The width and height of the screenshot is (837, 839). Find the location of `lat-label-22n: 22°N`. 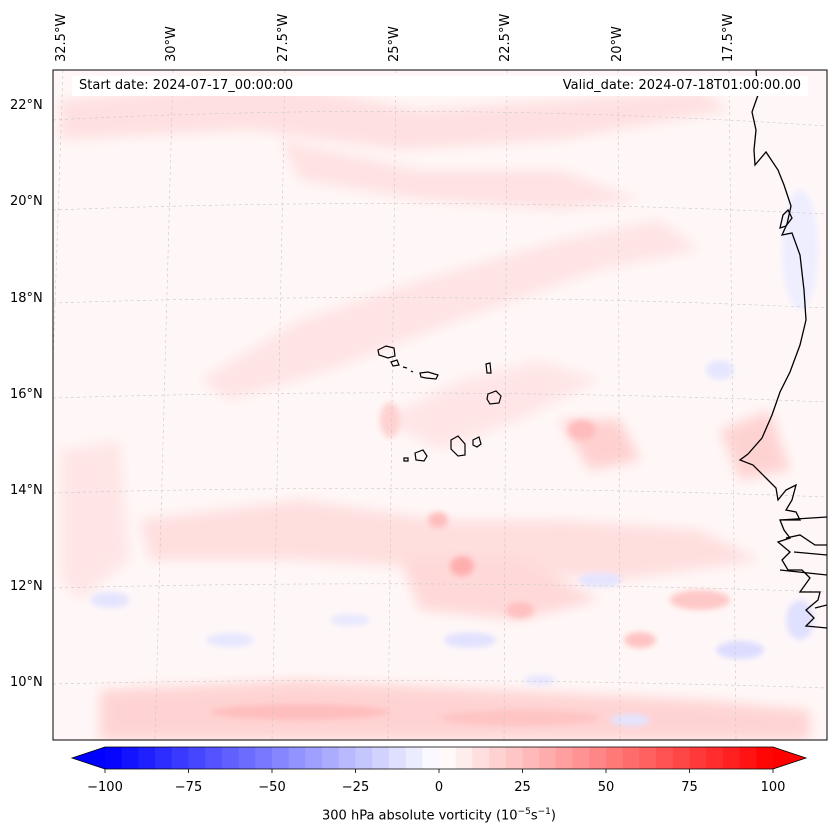

lat-label-22n: 22°N is located at coordinates (26, 105).